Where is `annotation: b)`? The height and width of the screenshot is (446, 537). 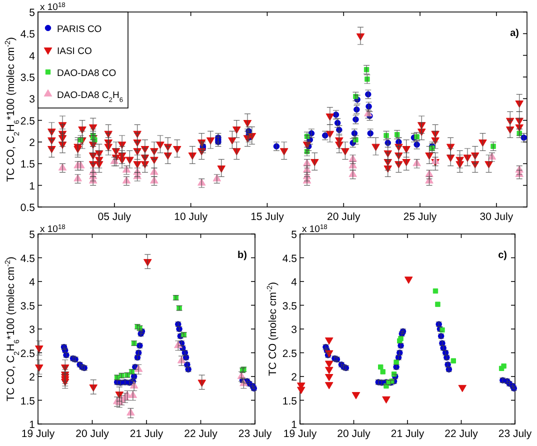
annotation: b) is located at coordinates (242, 255).